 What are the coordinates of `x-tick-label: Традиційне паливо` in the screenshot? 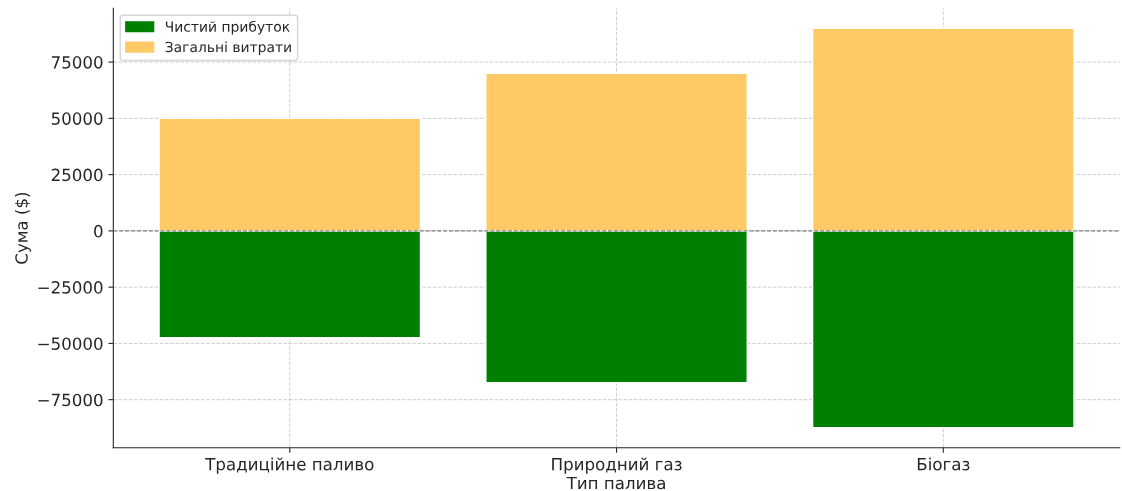 It's located at (289, 465).